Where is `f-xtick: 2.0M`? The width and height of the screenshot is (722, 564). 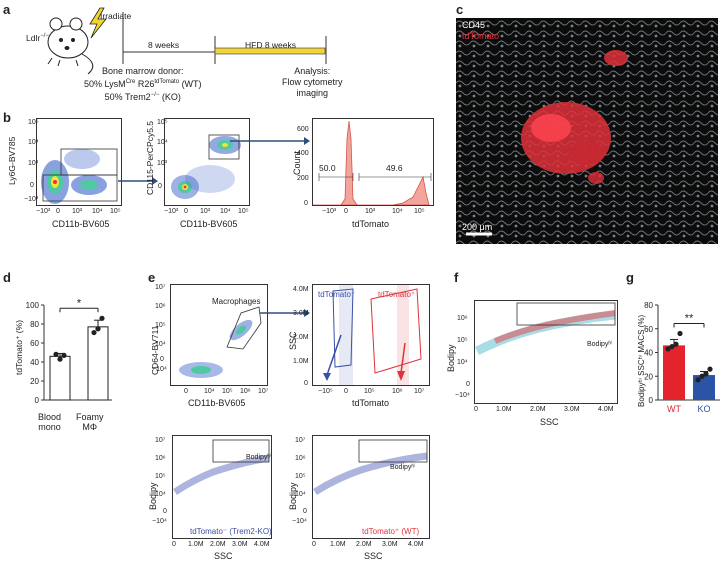
f-xtick: 2.0M is located at coordinates (538, 409).